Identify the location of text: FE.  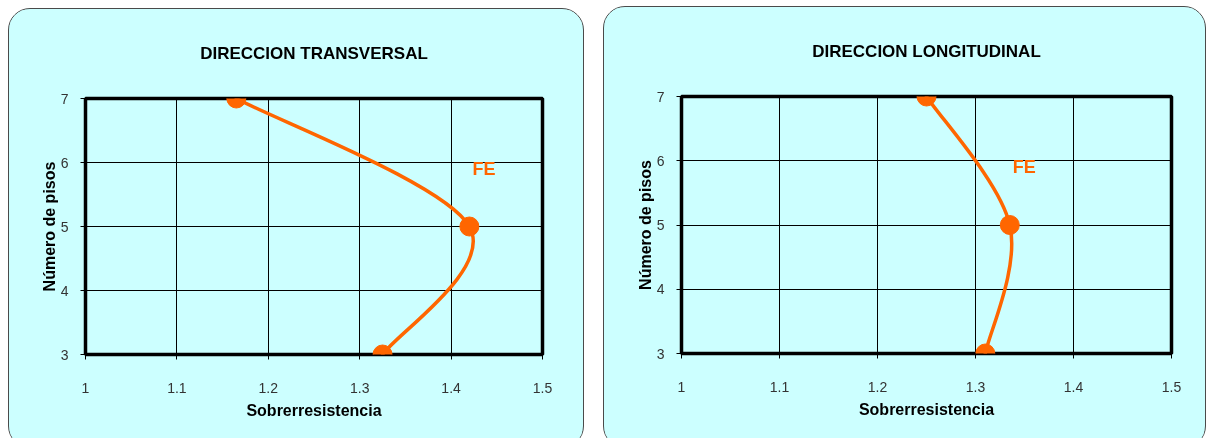
(484, 168).